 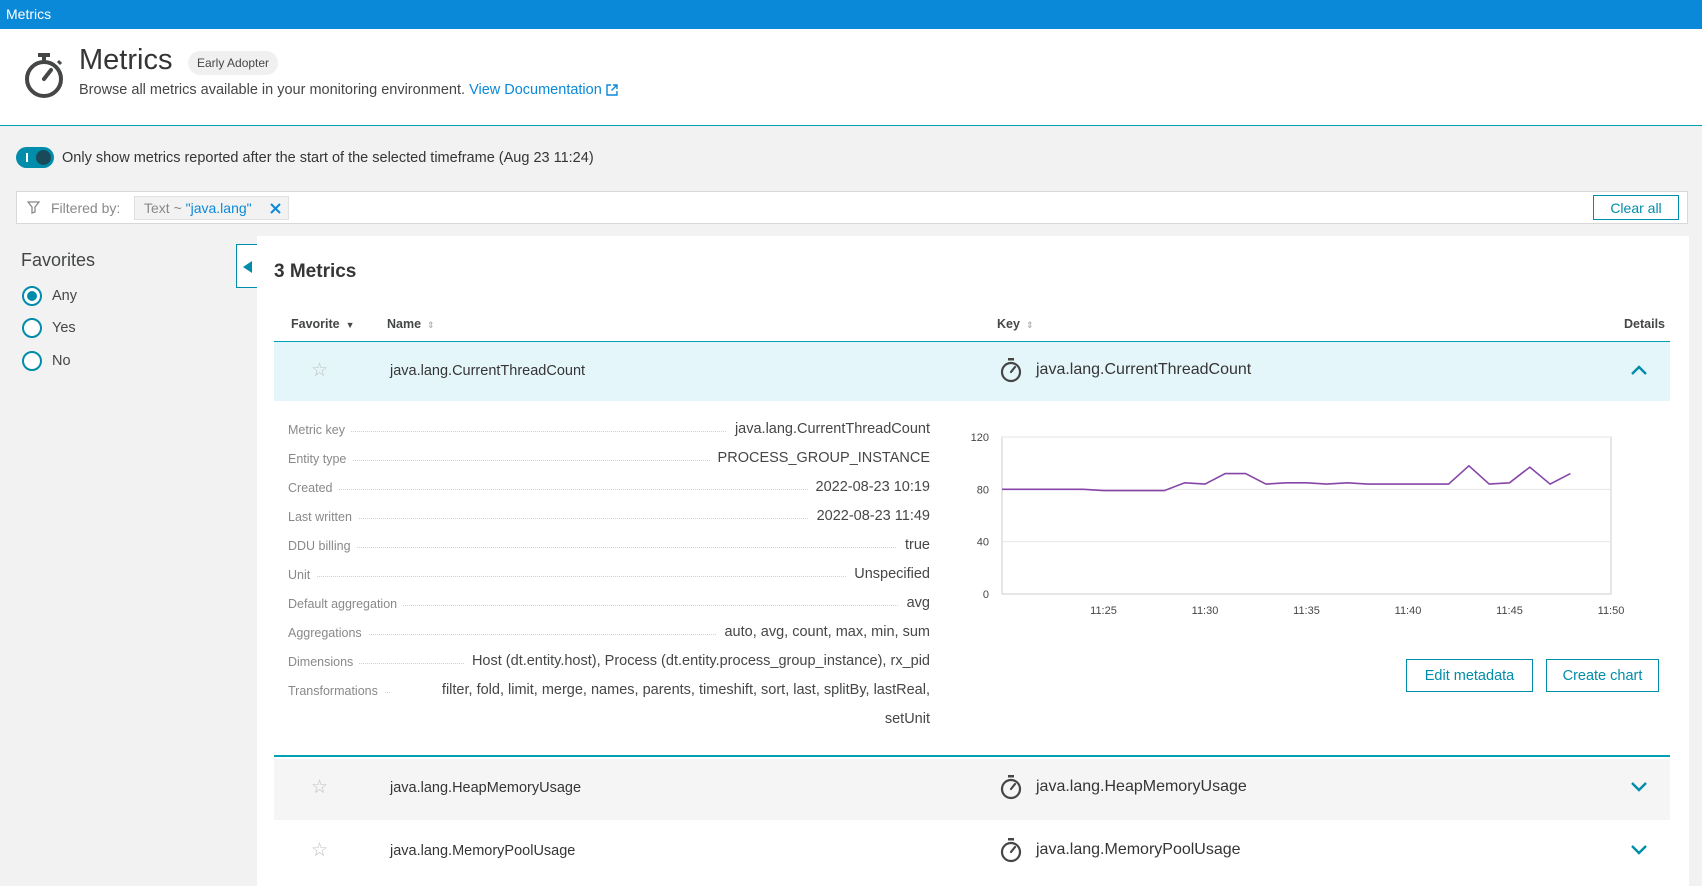 I want to click on chevron-up-icon, so click(x=1639, y=370).